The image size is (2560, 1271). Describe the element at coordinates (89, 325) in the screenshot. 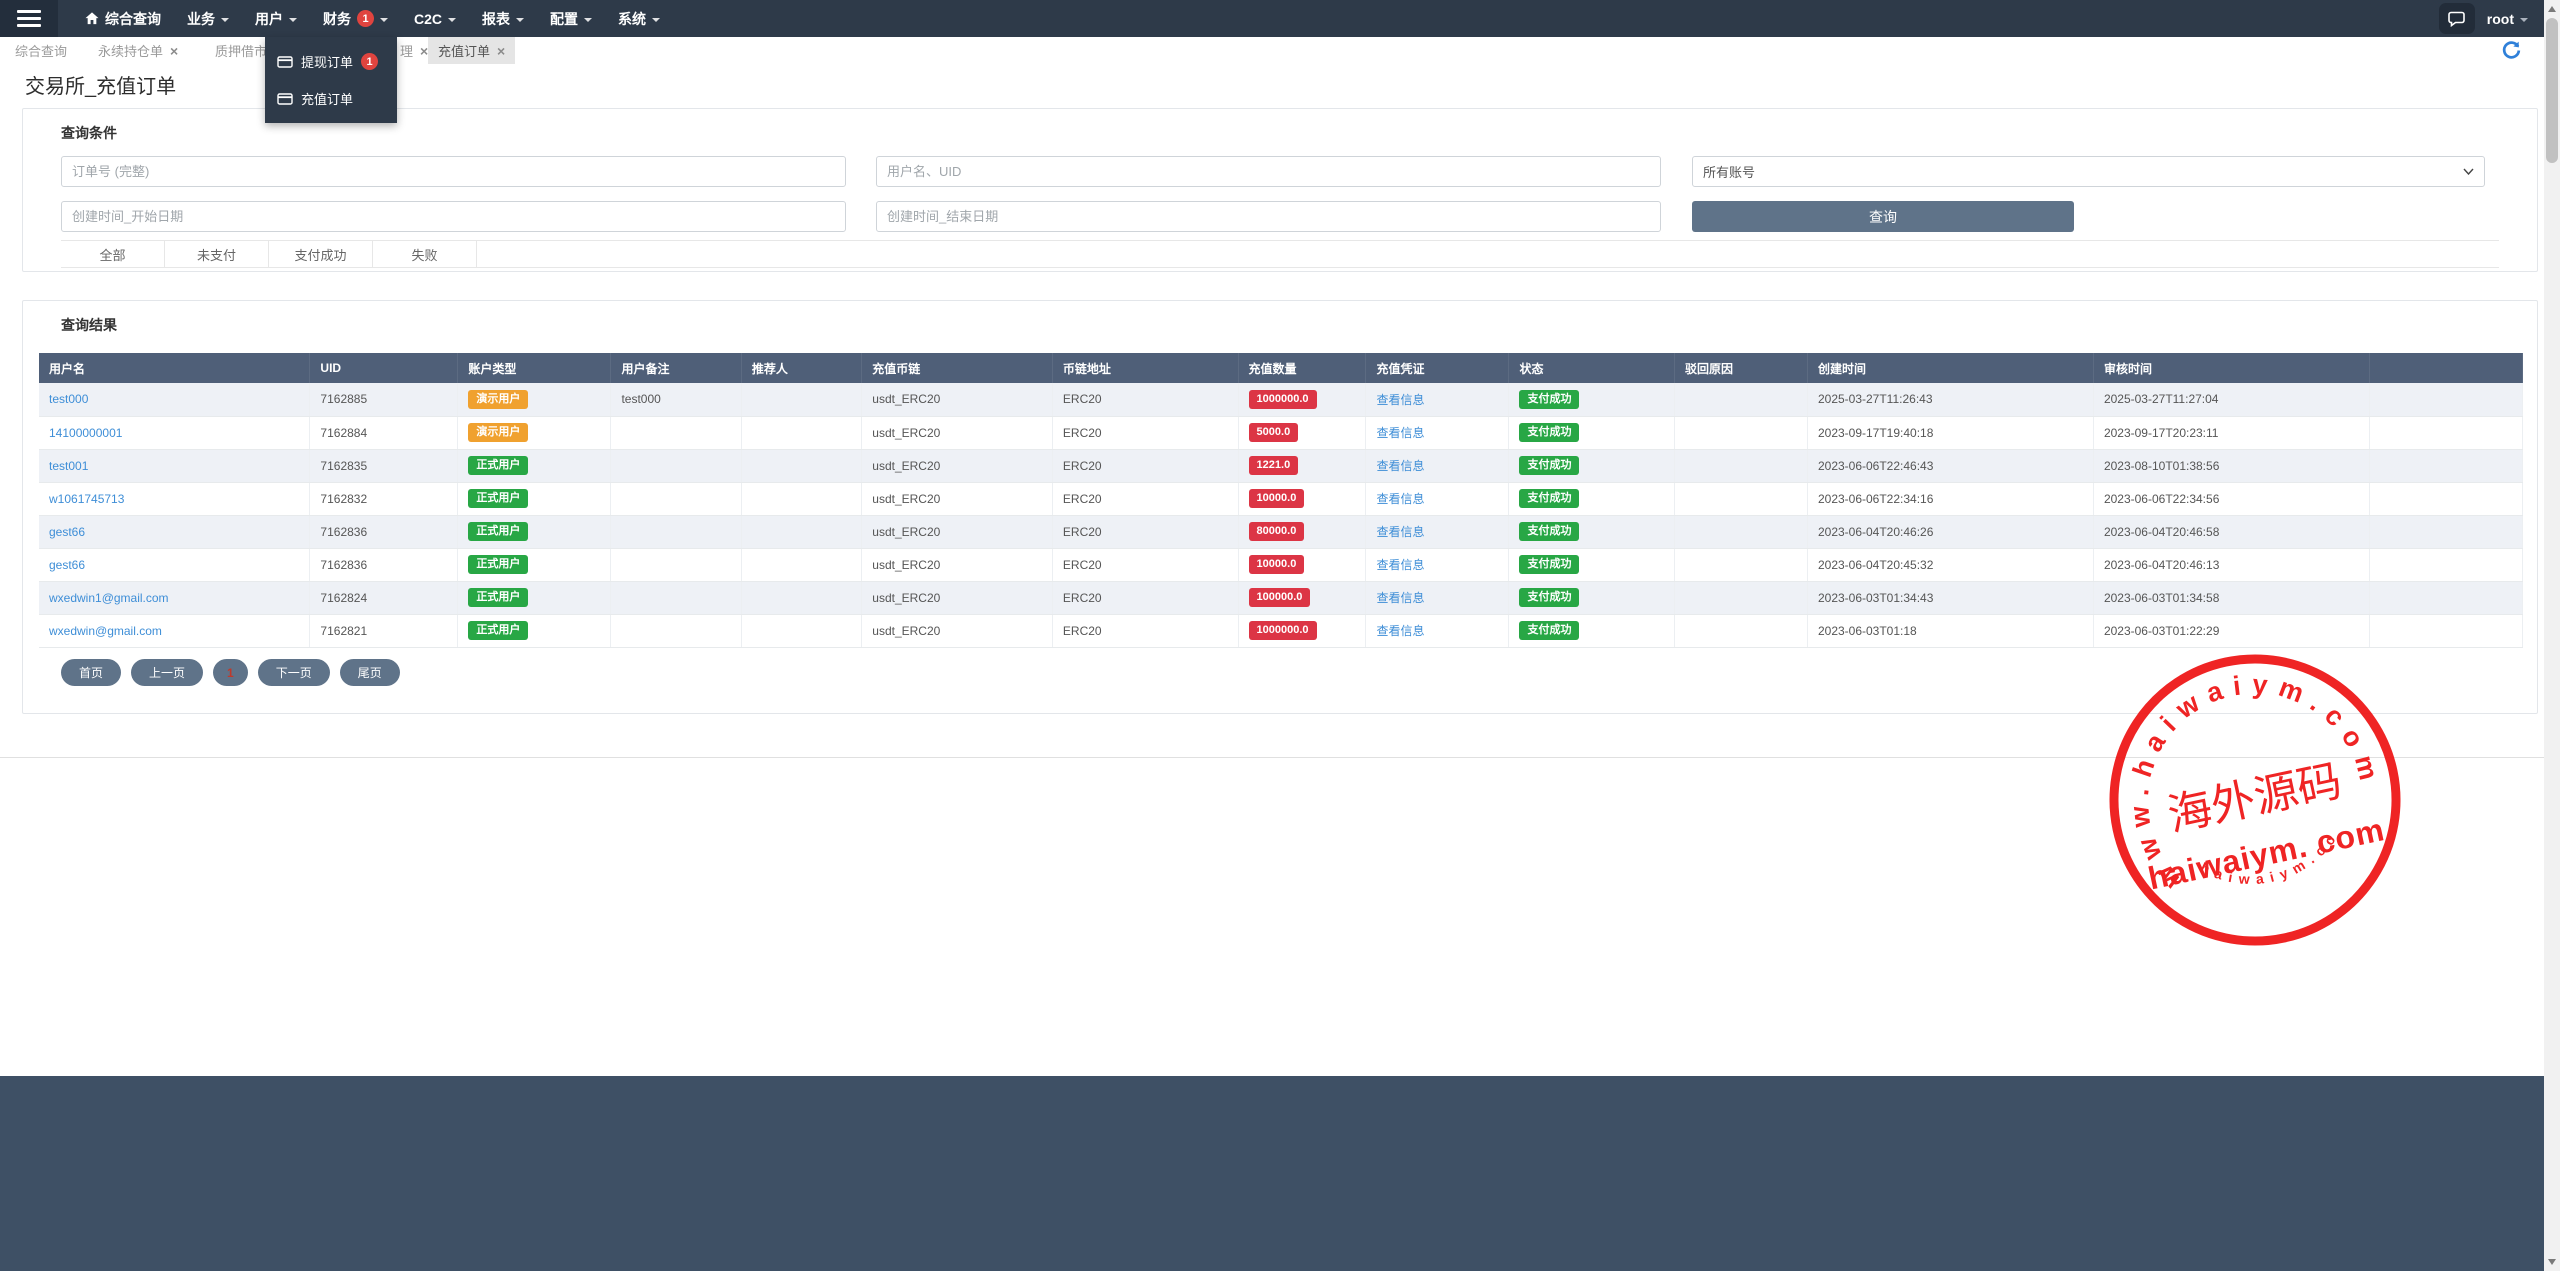

I see `results-panel-title: 查询结果` at that location.